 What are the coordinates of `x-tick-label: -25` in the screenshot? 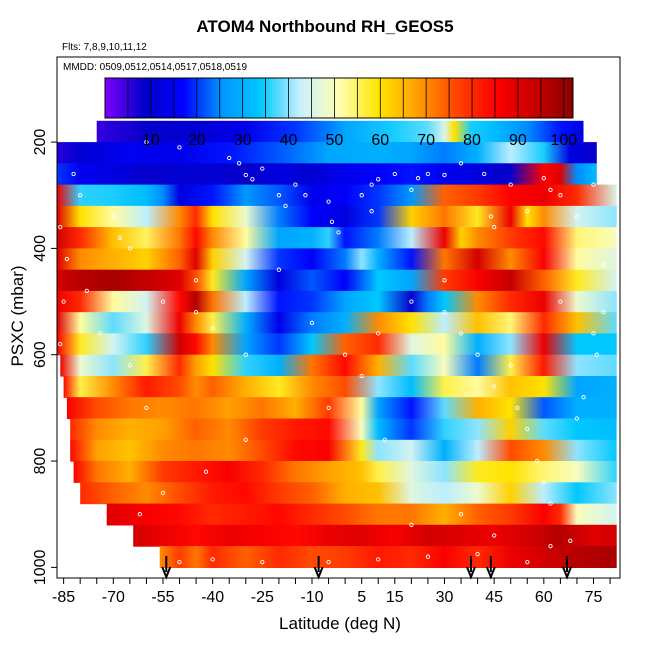 It's located at (262, 597).